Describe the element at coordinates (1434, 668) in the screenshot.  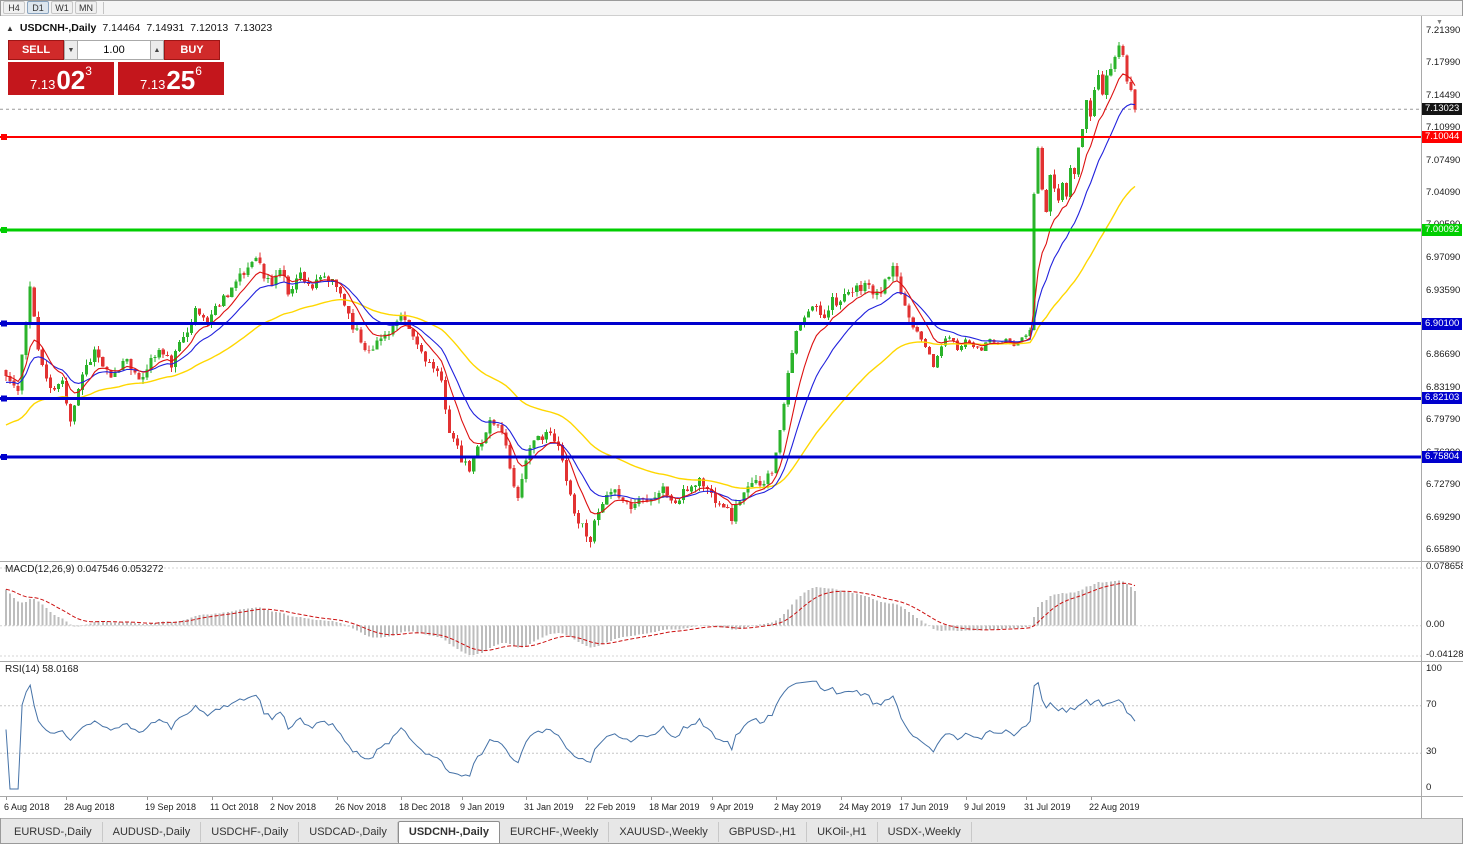
I see `rsi-axis-label: 100` at that location.